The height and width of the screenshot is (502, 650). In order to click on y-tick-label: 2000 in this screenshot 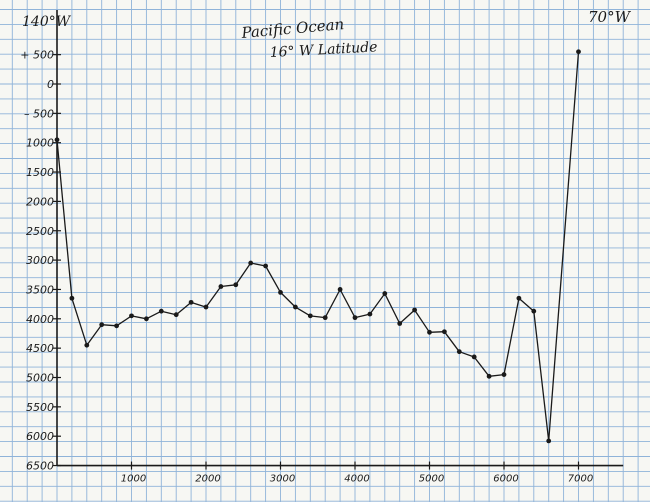, I will do `click(40, 201)`.